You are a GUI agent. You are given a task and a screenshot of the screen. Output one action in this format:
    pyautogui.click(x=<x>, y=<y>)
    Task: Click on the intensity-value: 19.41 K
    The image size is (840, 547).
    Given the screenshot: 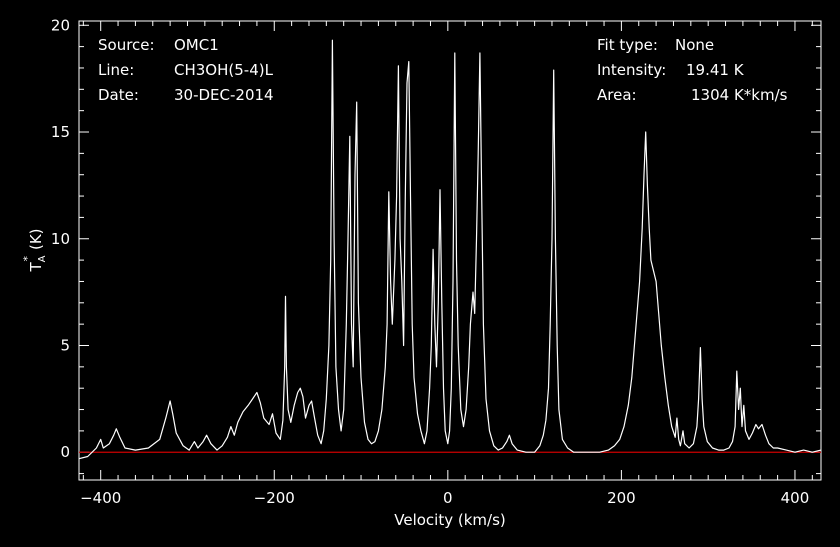 What is the action you would take?
    pyautogui.click(x=715, y=70)
    